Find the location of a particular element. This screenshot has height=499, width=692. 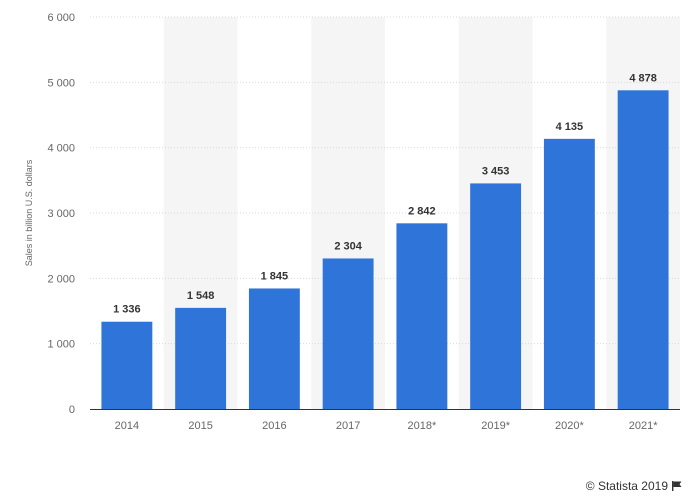

statista-credit: © Statista 2019 is located at coordinates (634, 486).